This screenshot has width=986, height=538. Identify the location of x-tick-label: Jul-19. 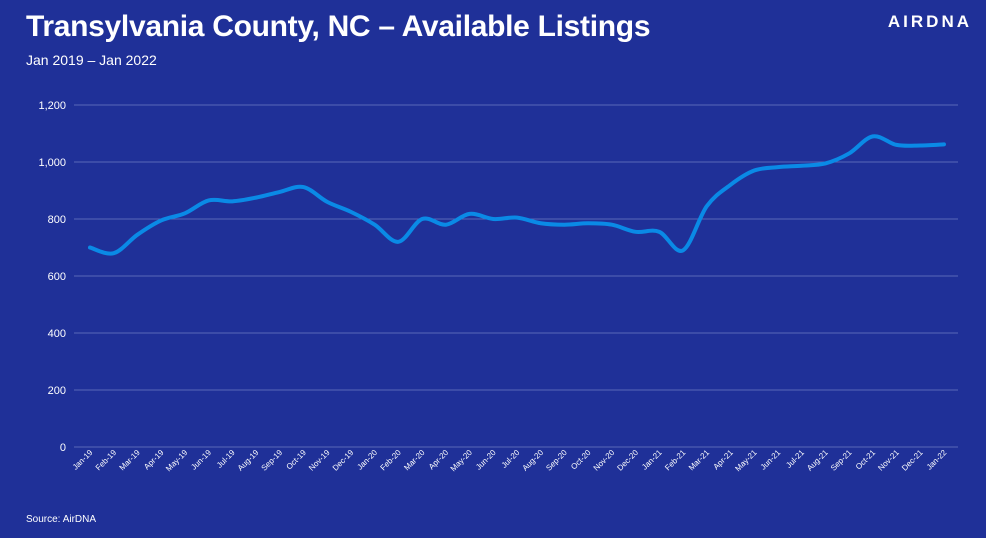
(226, 459).